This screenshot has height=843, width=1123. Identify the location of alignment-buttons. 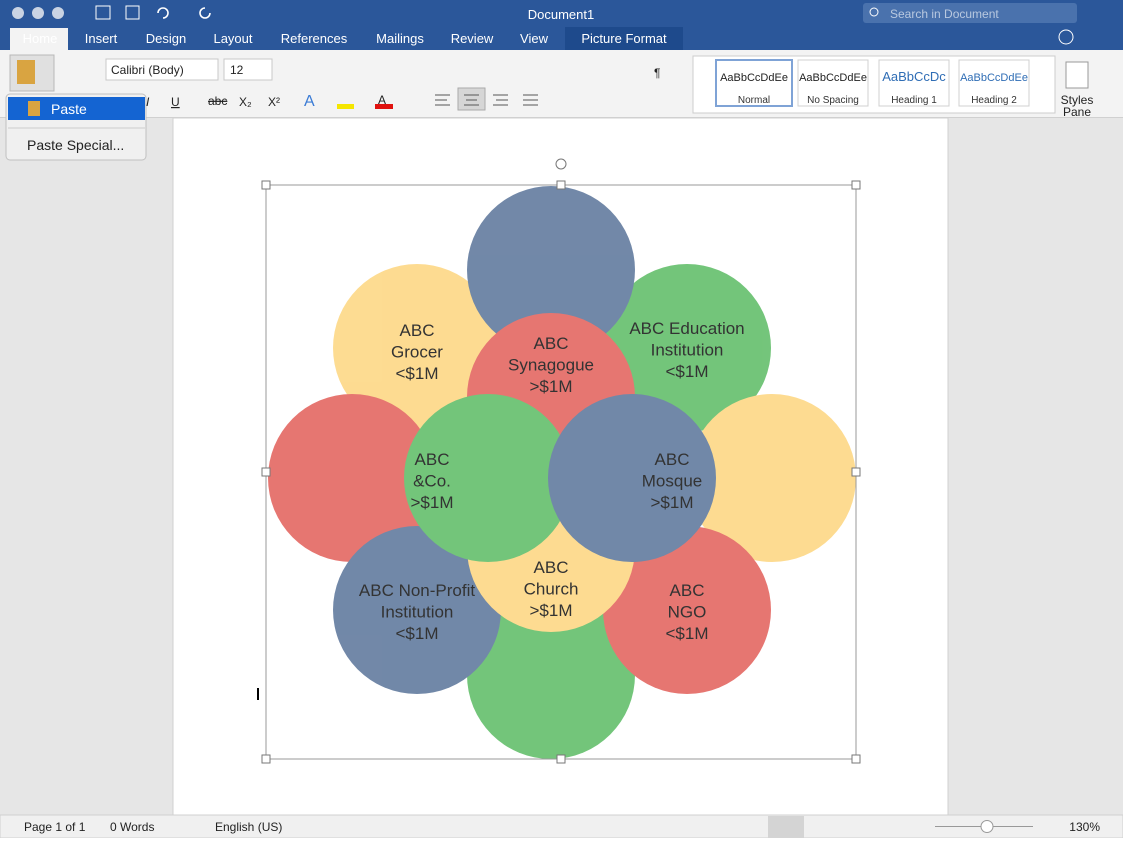
(486, 99).